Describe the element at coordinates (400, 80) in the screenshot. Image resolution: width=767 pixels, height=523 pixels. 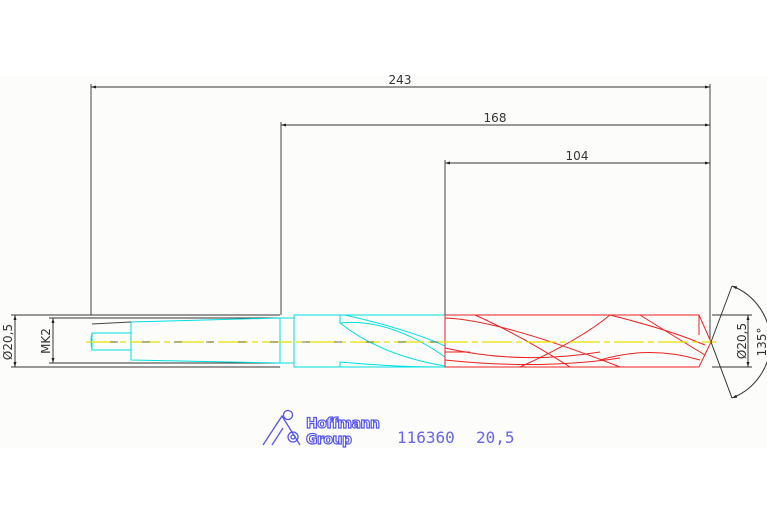
I see `dim-243: 243` at that location.